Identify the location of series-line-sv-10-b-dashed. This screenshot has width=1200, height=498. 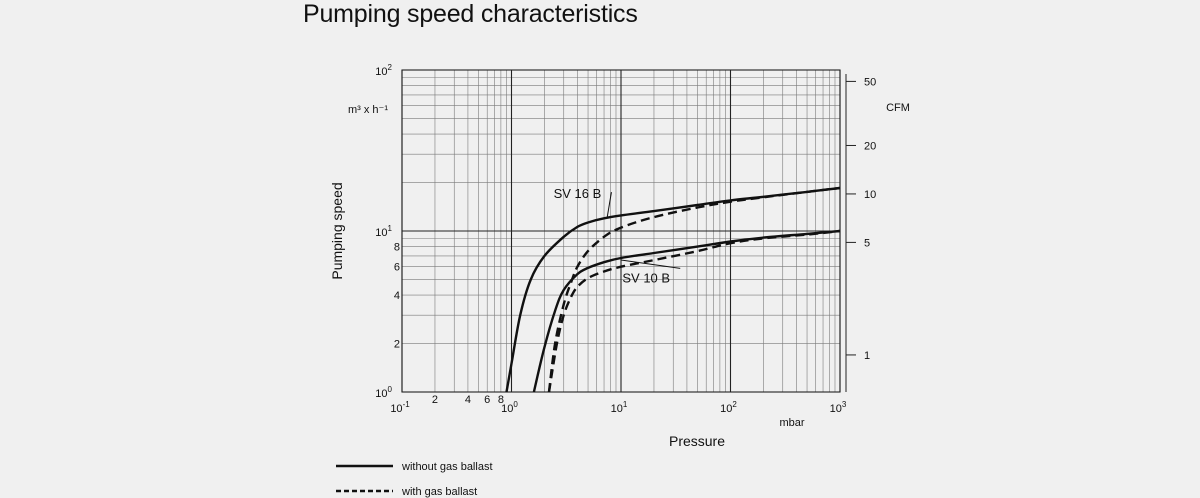
(694, 311).